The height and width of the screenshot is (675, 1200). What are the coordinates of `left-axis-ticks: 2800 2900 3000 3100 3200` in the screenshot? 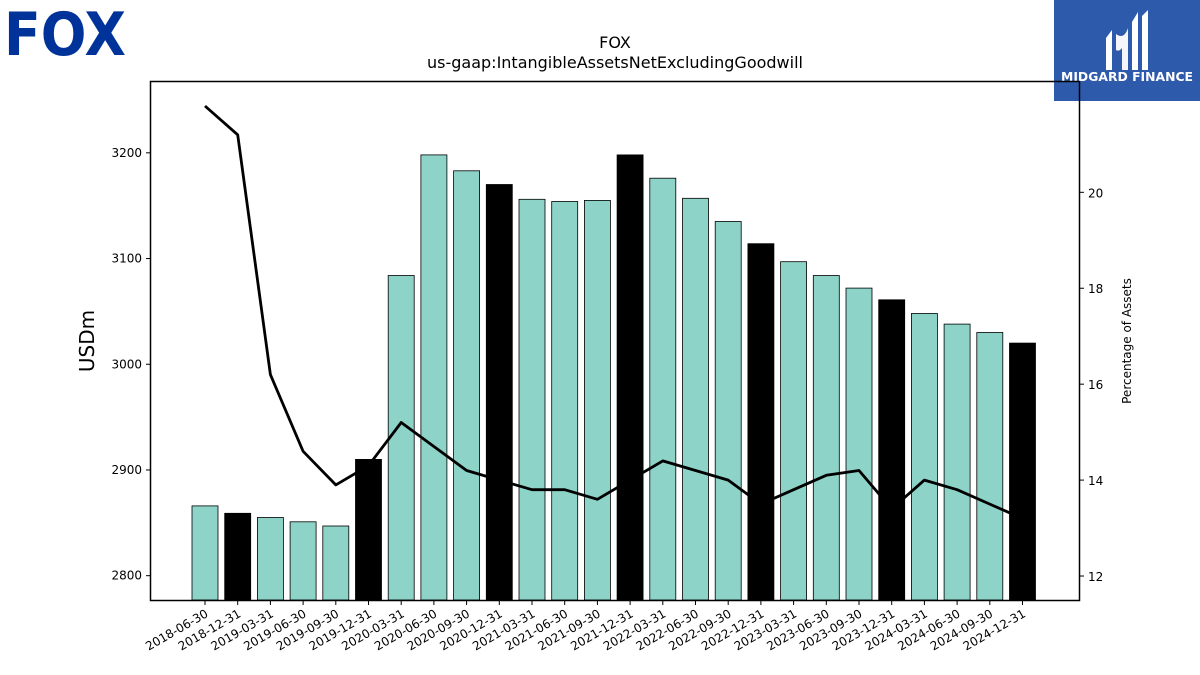 It's located at (131, 364).